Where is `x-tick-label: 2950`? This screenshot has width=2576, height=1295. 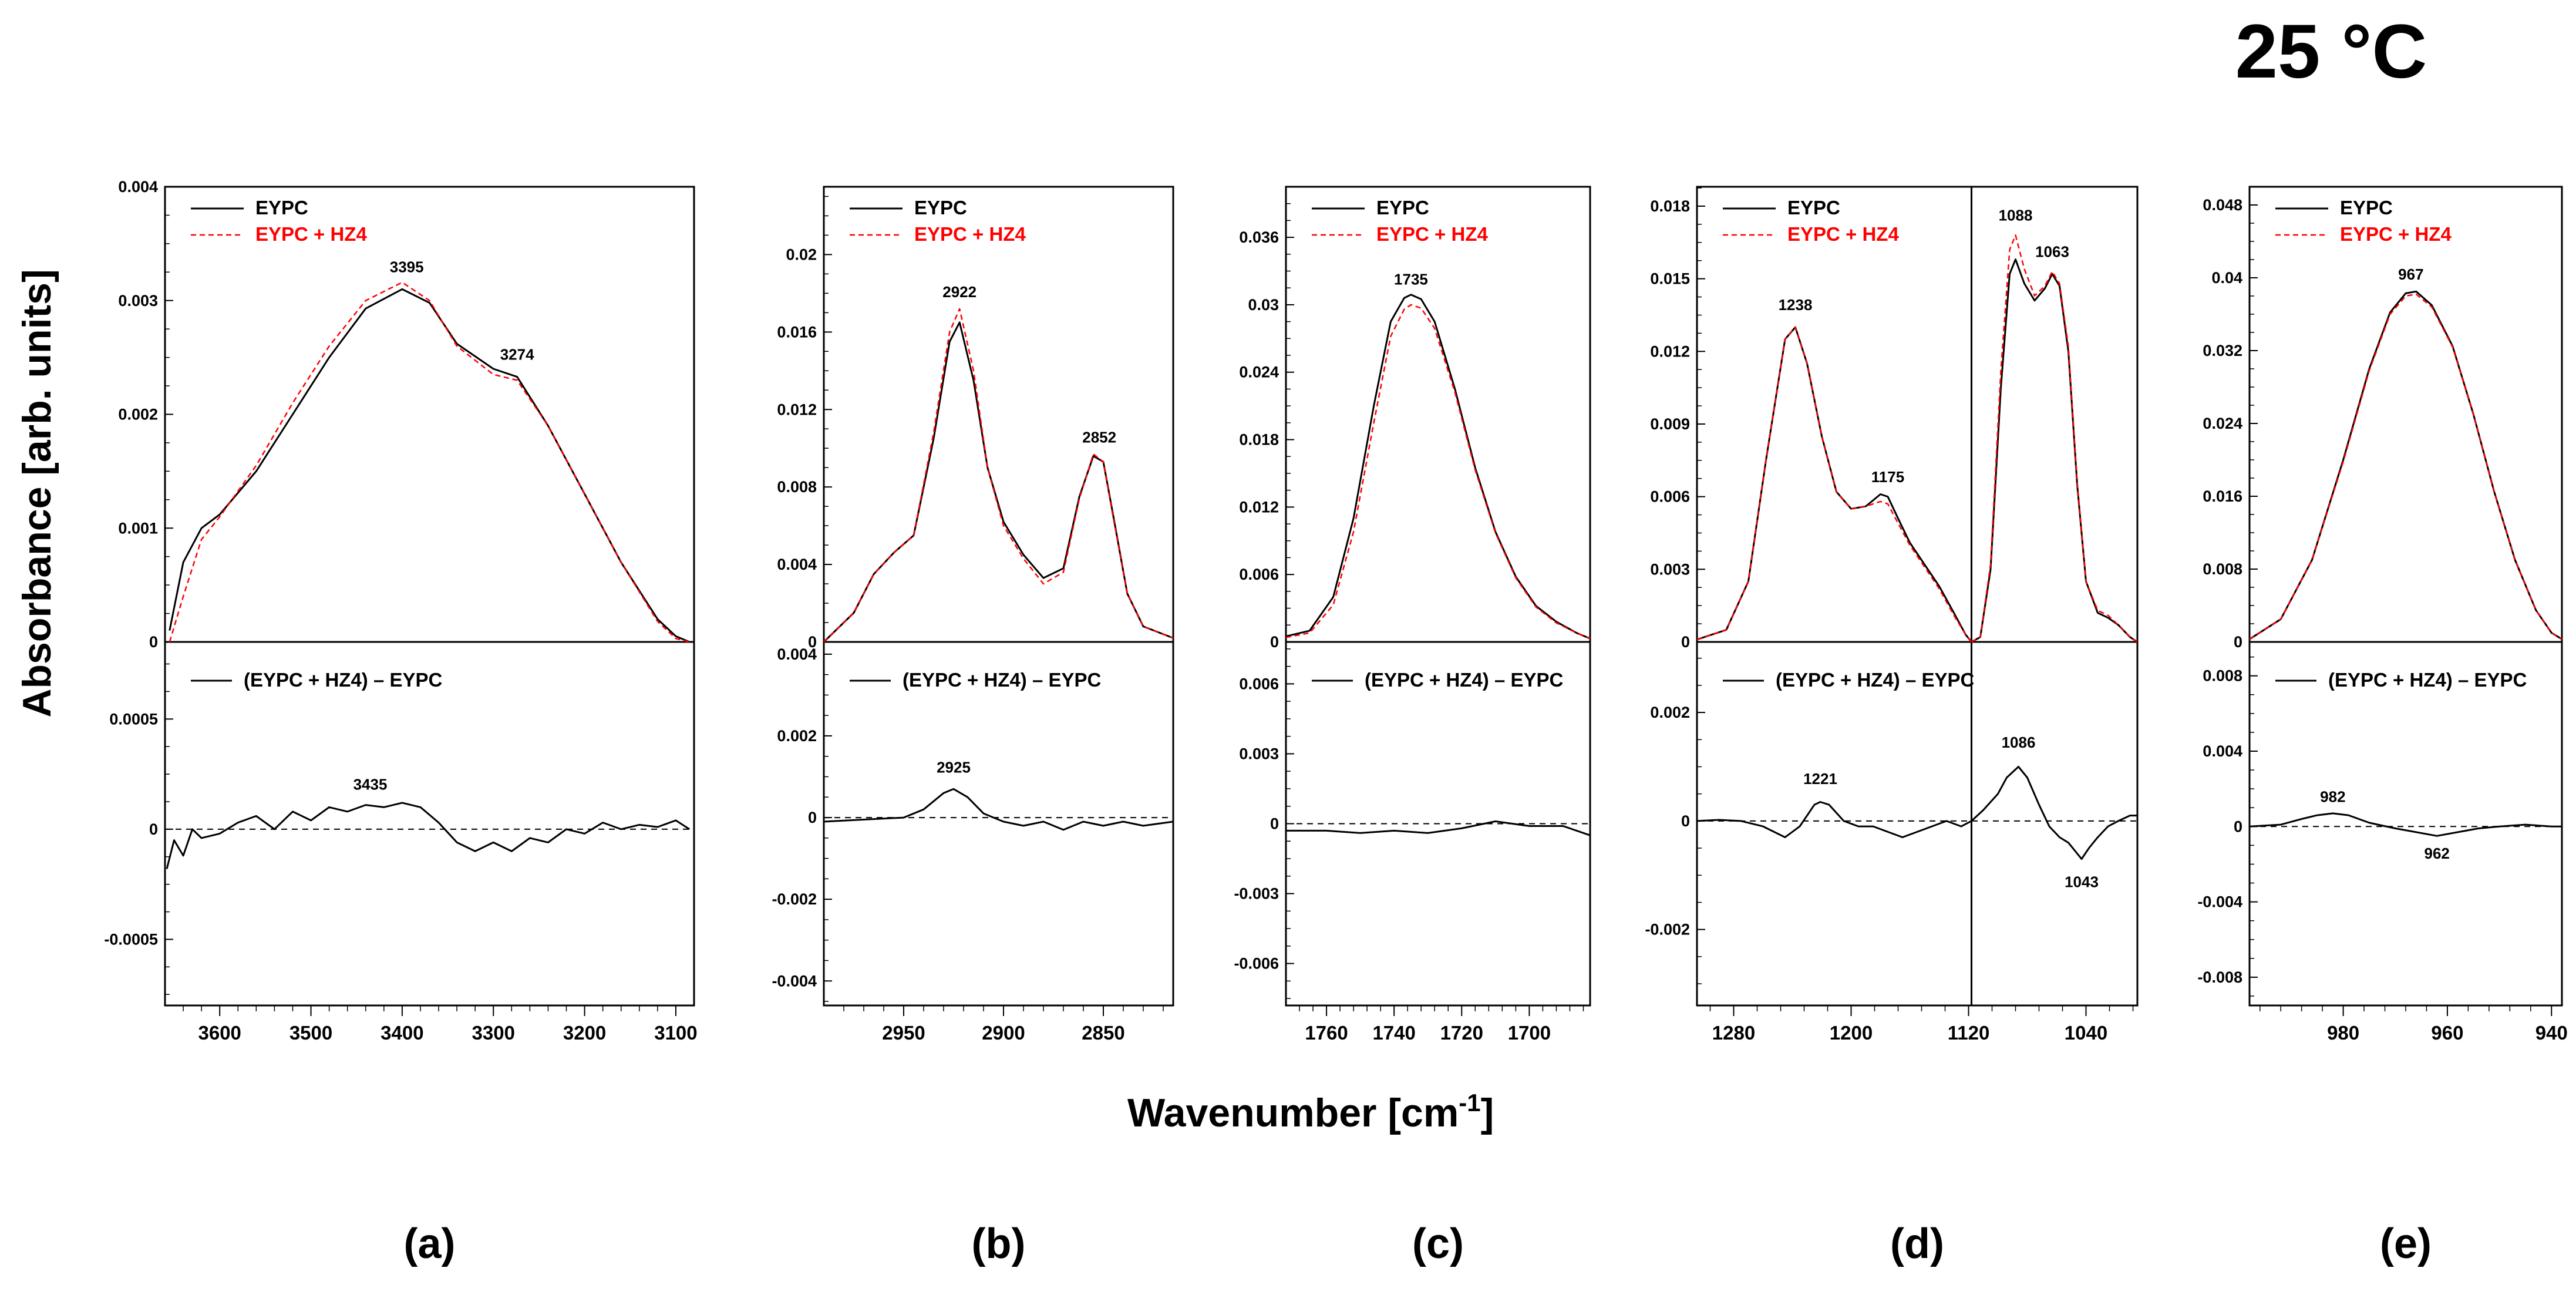
x-tick-label: 2950 is located at coordinates (903, 1033).